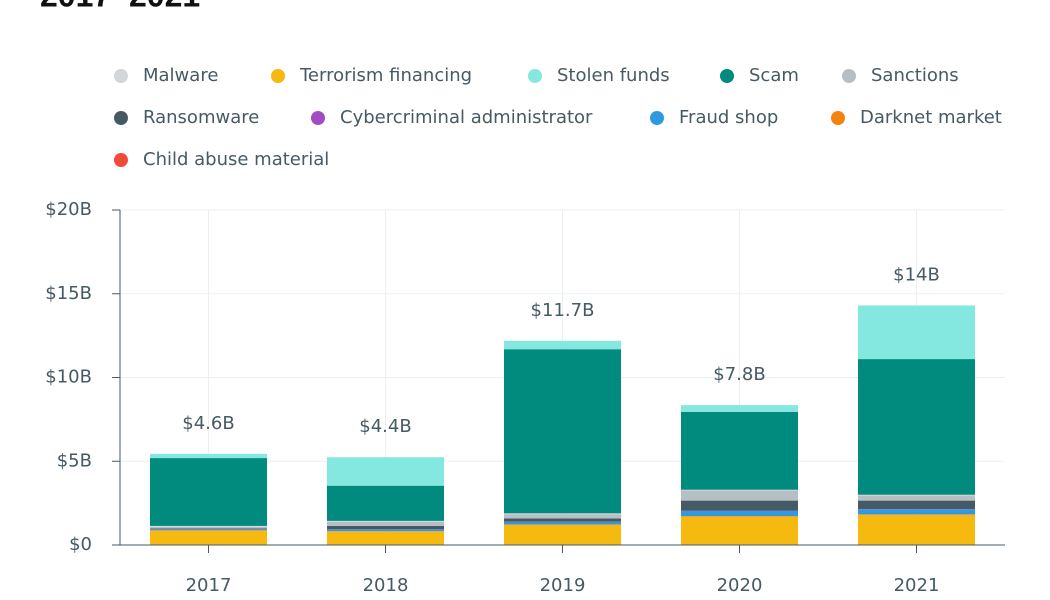  I want to click on y-tick-label: $5B, so click(74, 460).